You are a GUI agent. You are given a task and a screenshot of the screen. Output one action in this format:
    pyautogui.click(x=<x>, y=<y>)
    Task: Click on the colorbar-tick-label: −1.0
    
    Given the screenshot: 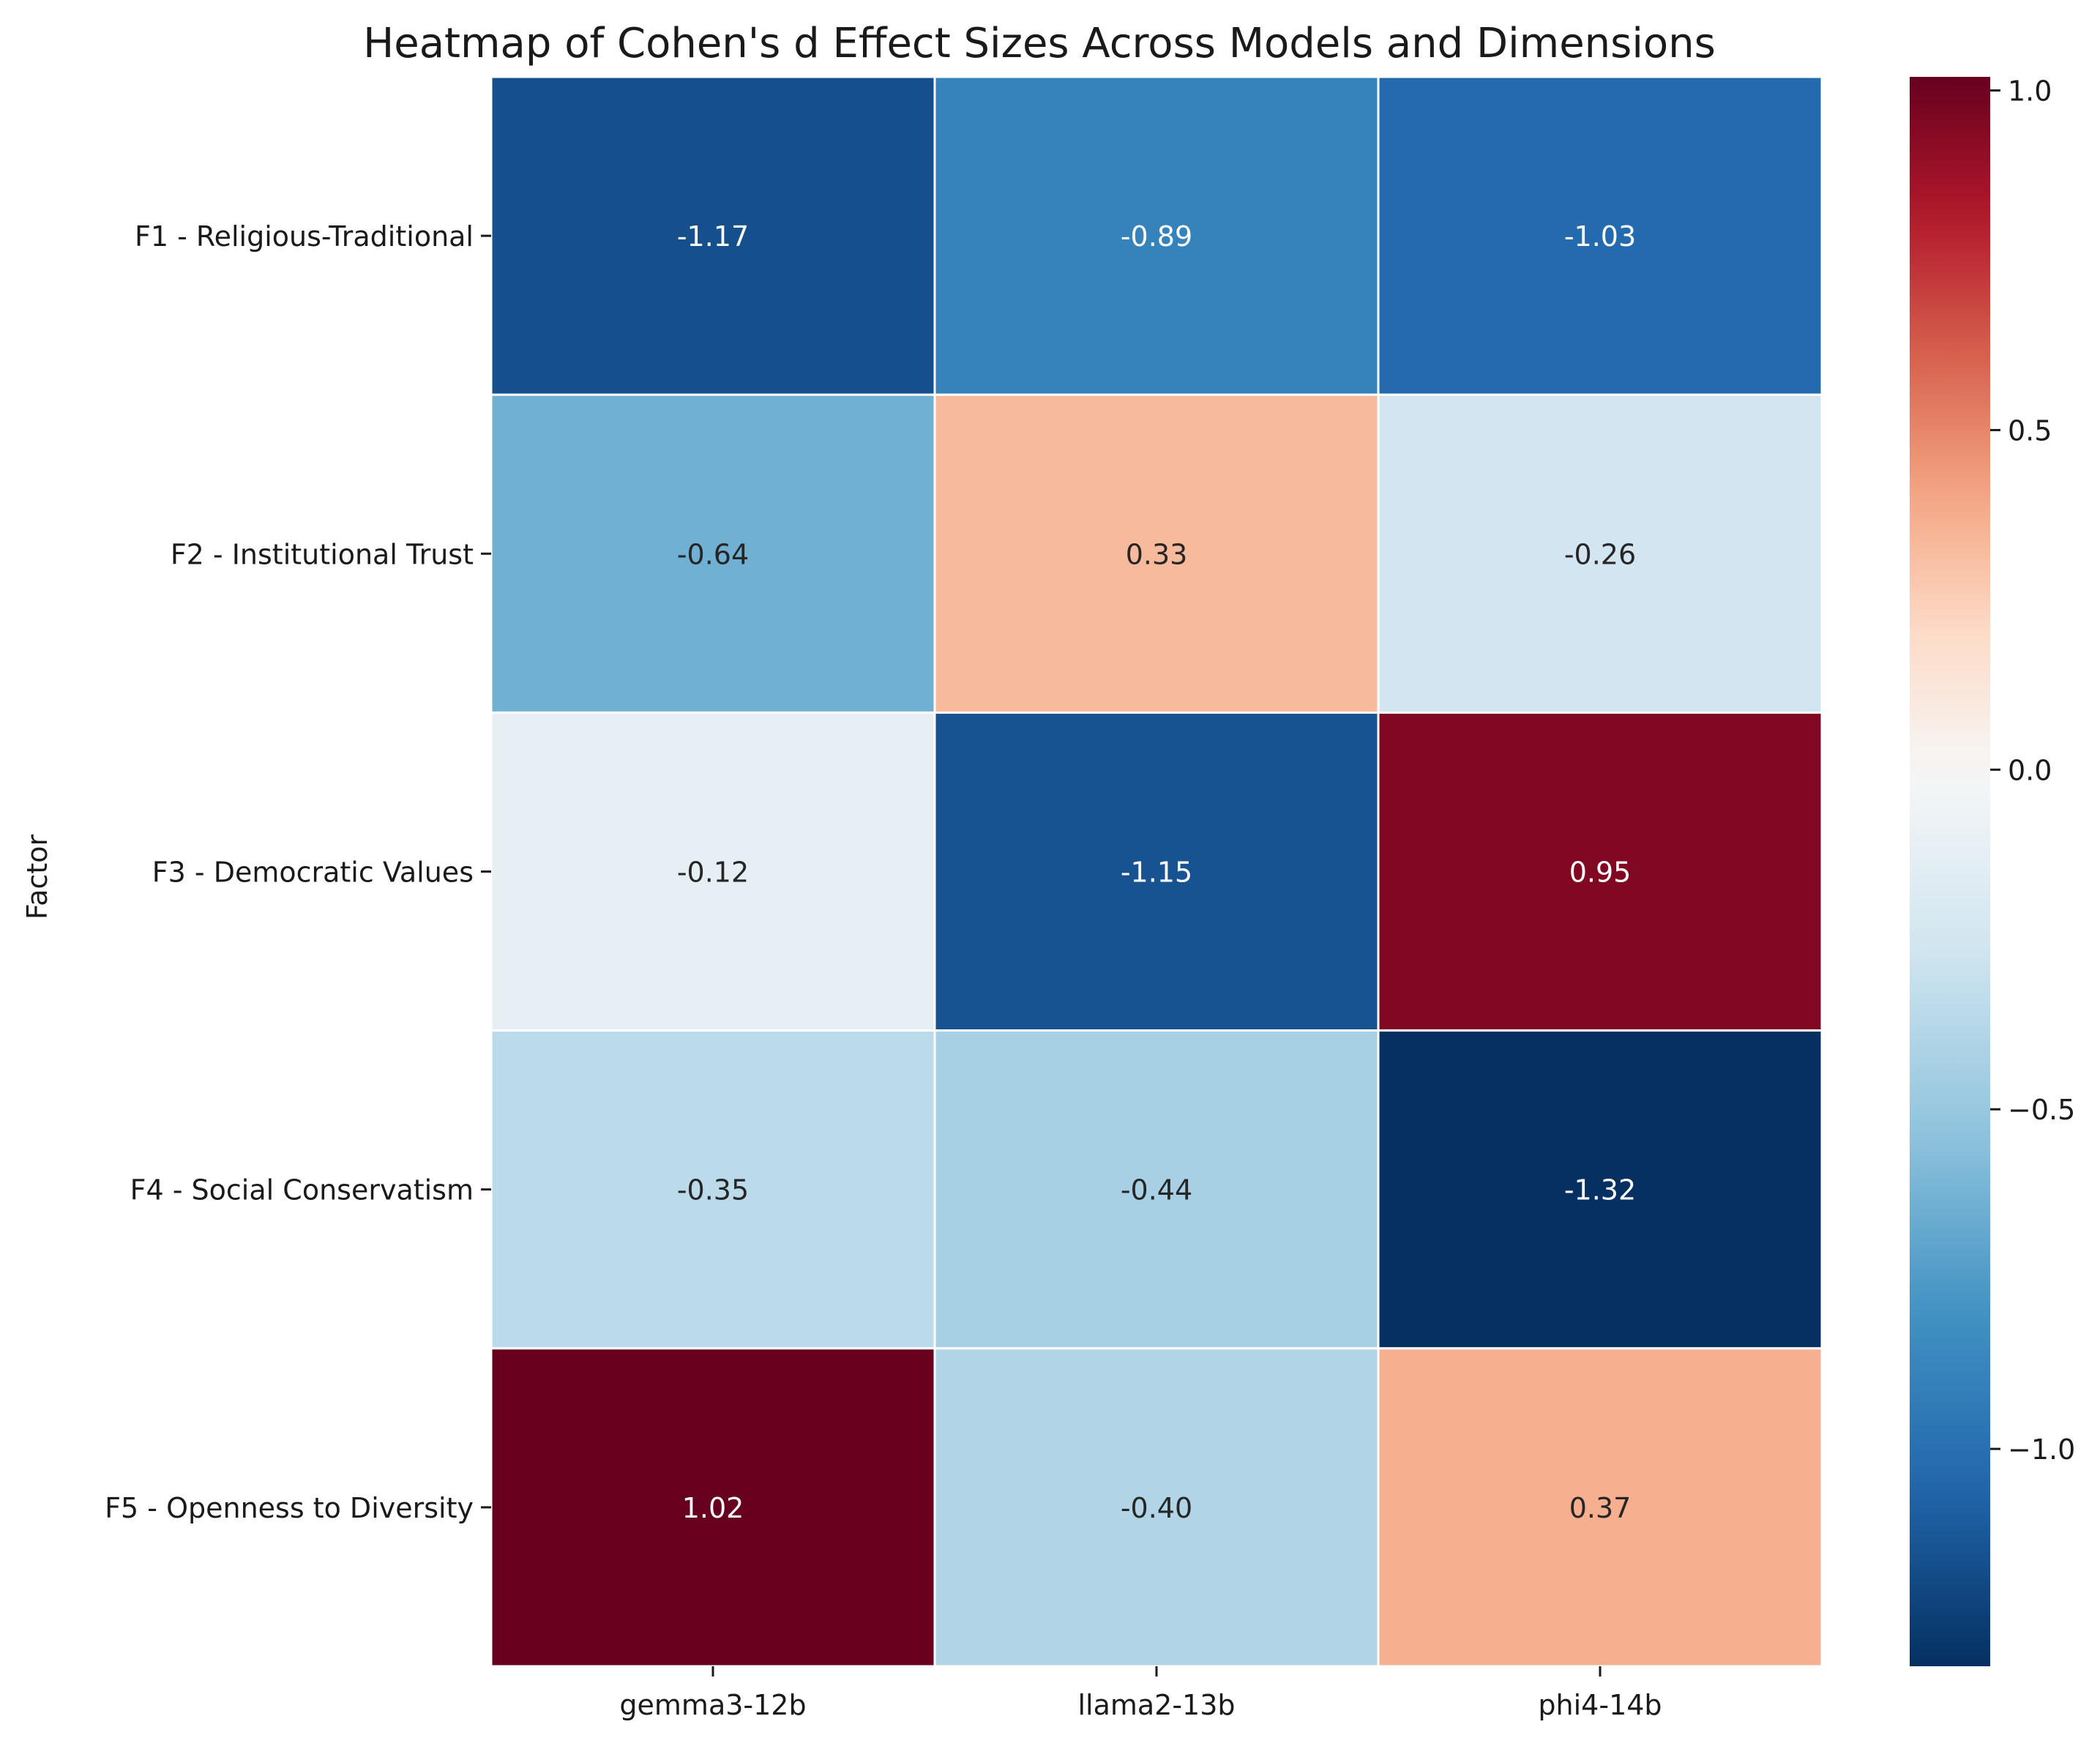 What is the action you would take?
    pyautogui.click(x=2042, y=1449)
    